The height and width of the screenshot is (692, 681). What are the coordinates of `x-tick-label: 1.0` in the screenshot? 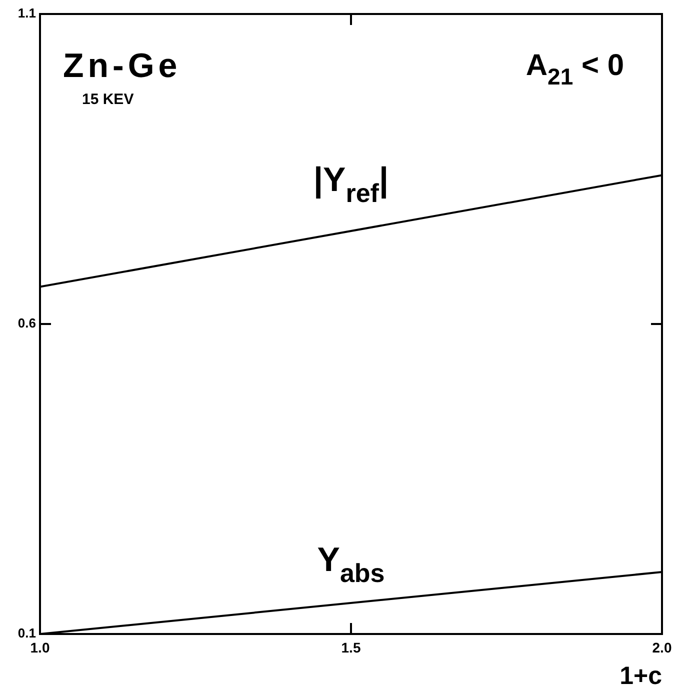 It's located at (40, 647).